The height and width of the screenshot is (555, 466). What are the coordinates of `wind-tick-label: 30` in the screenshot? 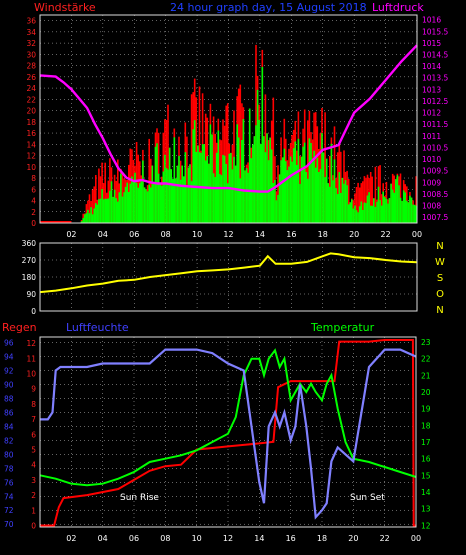 It's located at (31, 54).